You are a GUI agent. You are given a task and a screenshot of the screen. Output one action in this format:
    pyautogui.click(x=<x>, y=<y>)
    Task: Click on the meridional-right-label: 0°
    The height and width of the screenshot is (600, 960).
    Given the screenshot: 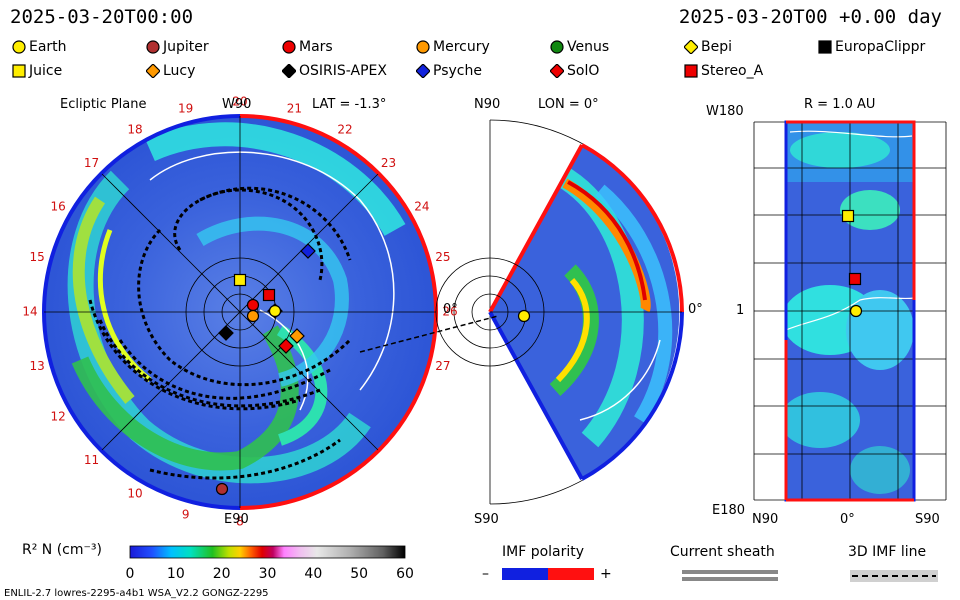 What is the action you would take?
    pyautogui.click(x=695, y=309)
    